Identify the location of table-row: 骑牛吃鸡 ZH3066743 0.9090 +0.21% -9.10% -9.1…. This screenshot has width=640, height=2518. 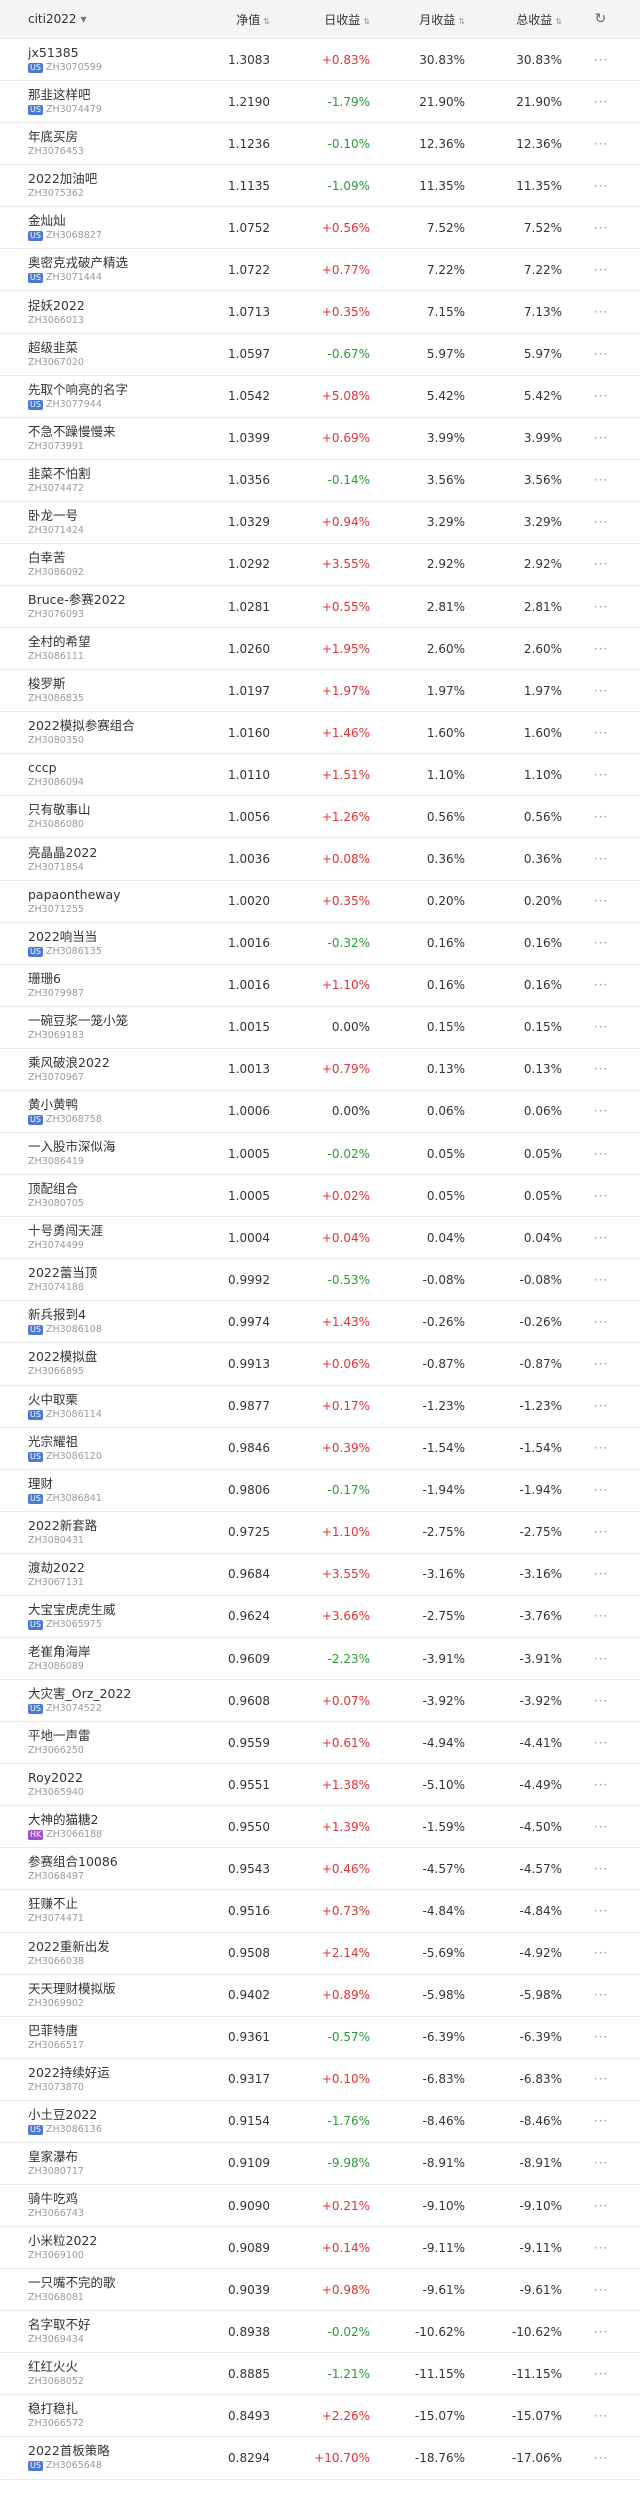
(320, 2206).